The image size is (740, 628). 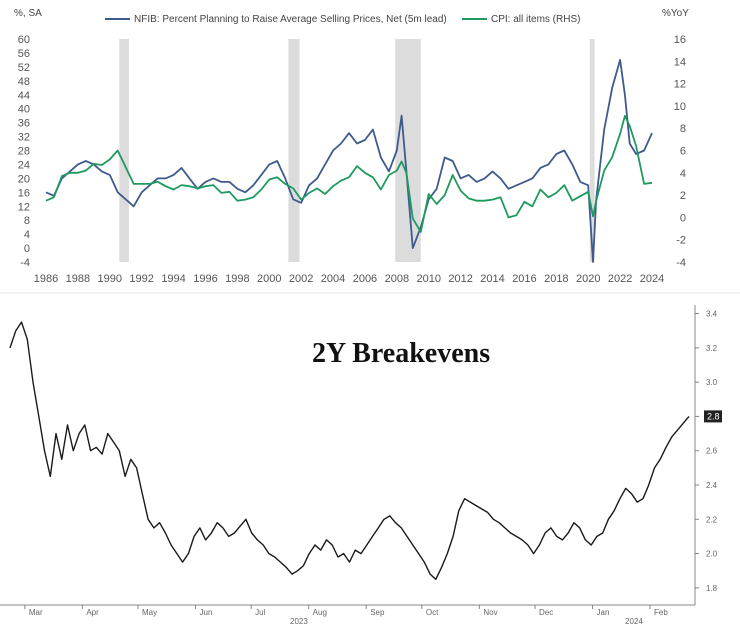 What do you see at coordinates (603, 612) in the screenshot?
I see `month-tick-label: Jan` at bounding box center [603, 612].